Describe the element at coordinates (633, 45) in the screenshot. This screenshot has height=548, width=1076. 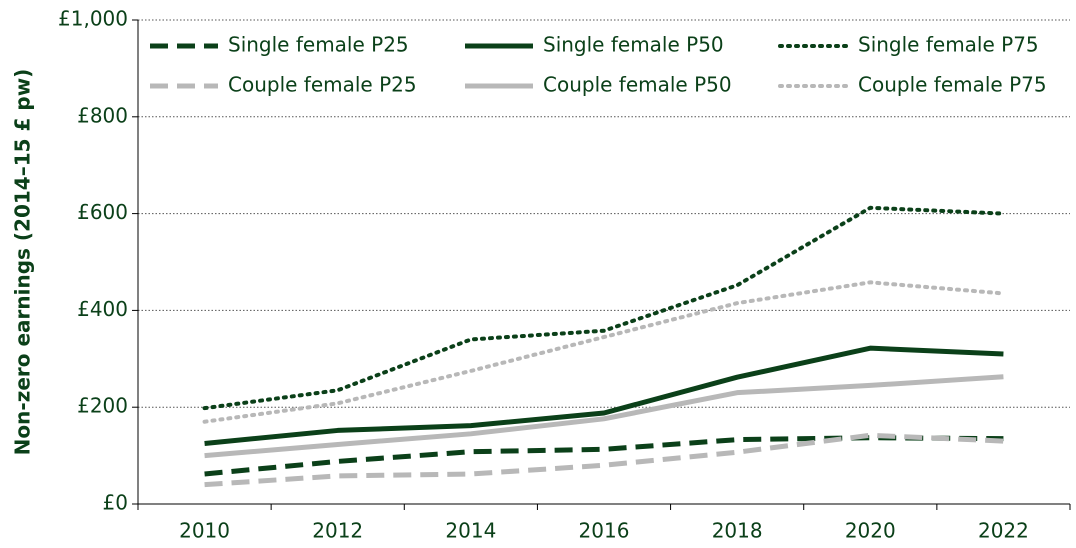
I see `legend-label: Single female P50` at that location.